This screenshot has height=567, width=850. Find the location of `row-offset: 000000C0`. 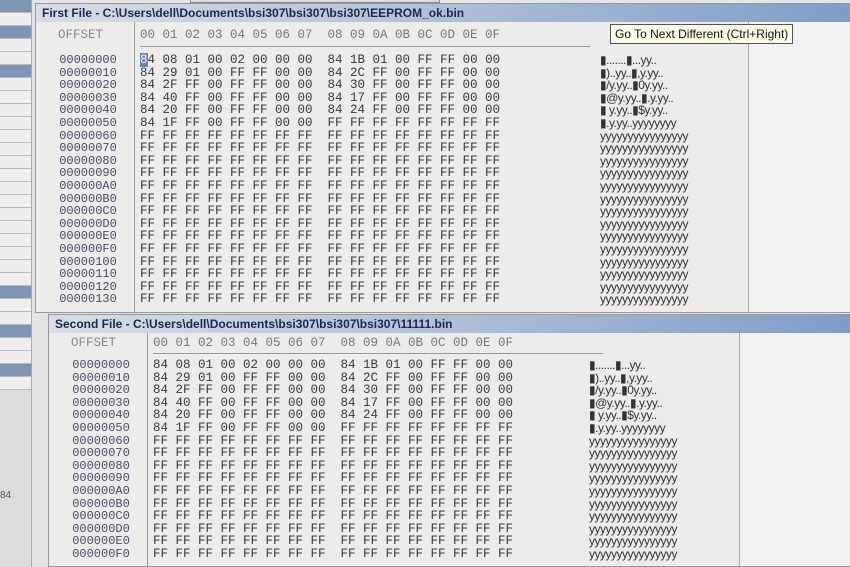

row-offset: 000000C0 is located at coordinates (88, 211).